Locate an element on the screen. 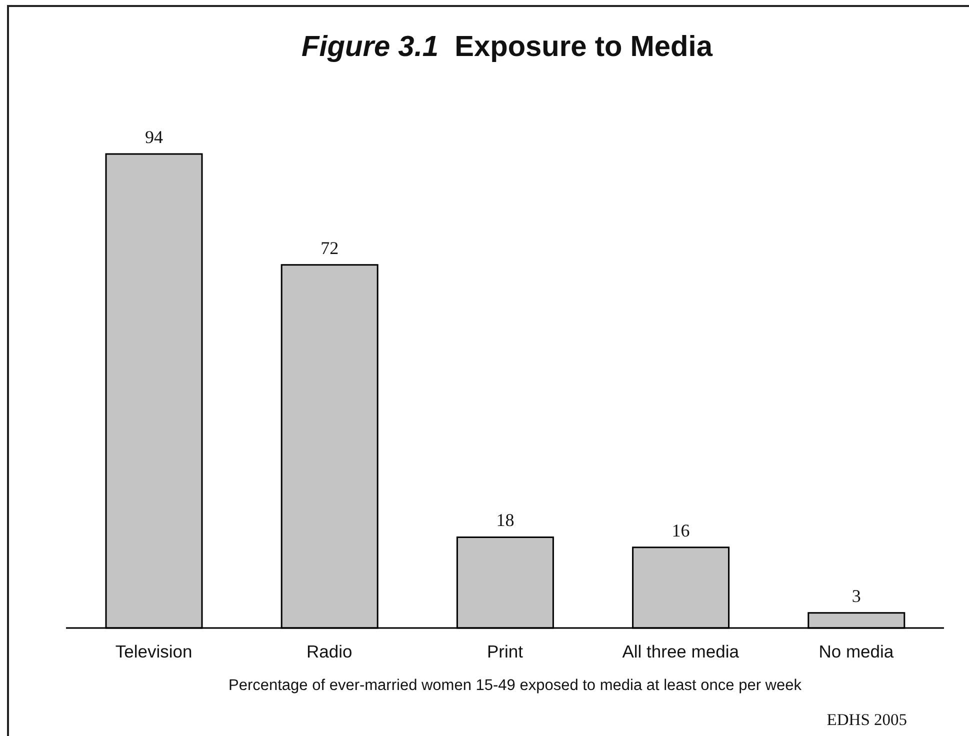 This screenshot has width=969, height=736. data-label: 18 is located at coordinates (505, 520).